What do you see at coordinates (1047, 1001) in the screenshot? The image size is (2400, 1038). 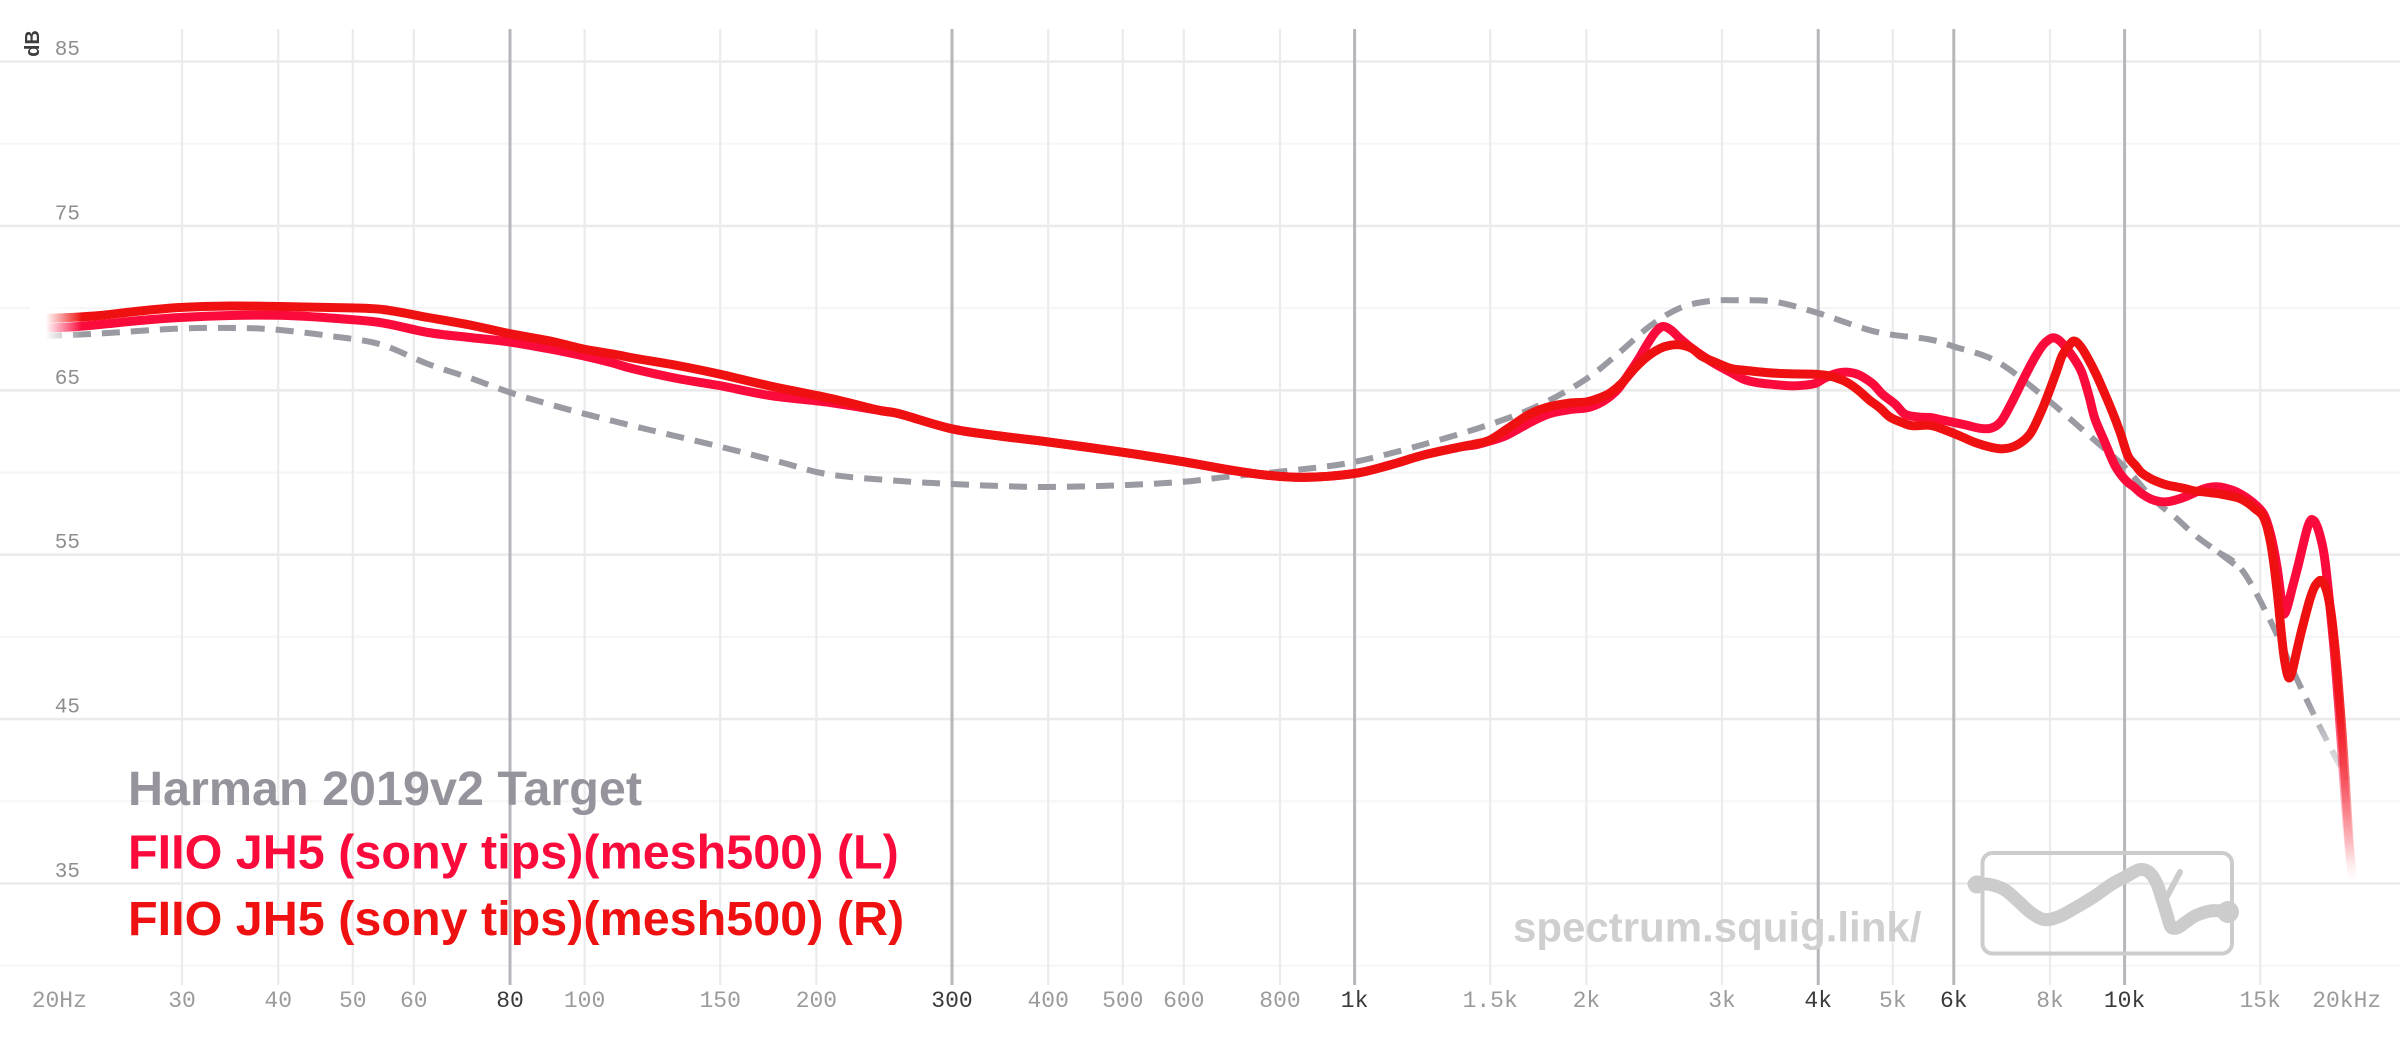 I see `svg-text: 400` at bounding box center [1047, 1001].